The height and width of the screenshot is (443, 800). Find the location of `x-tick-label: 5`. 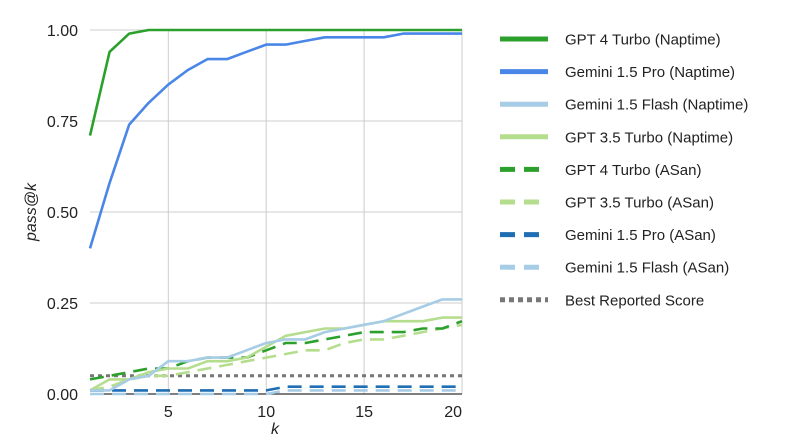

x-tick-label: 5 is located at coordinates (168, 412).